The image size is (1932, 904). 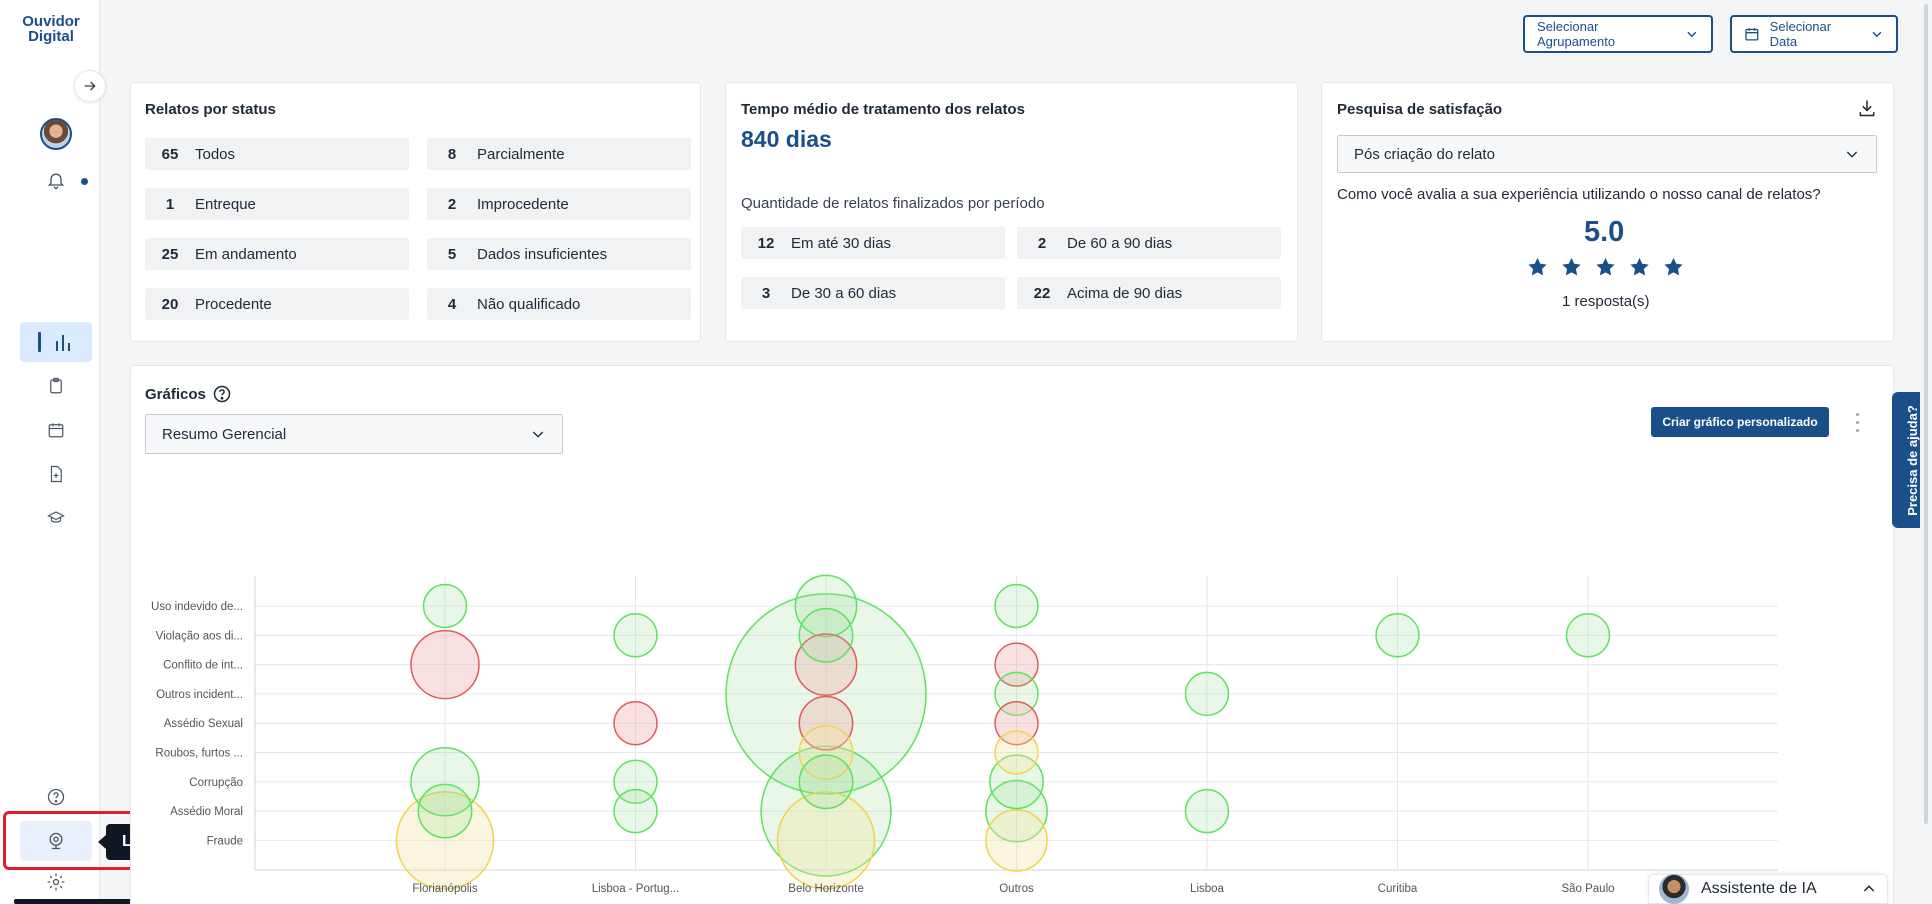 I want to click on expand-sidebar-button, so click(x=90, y=86).